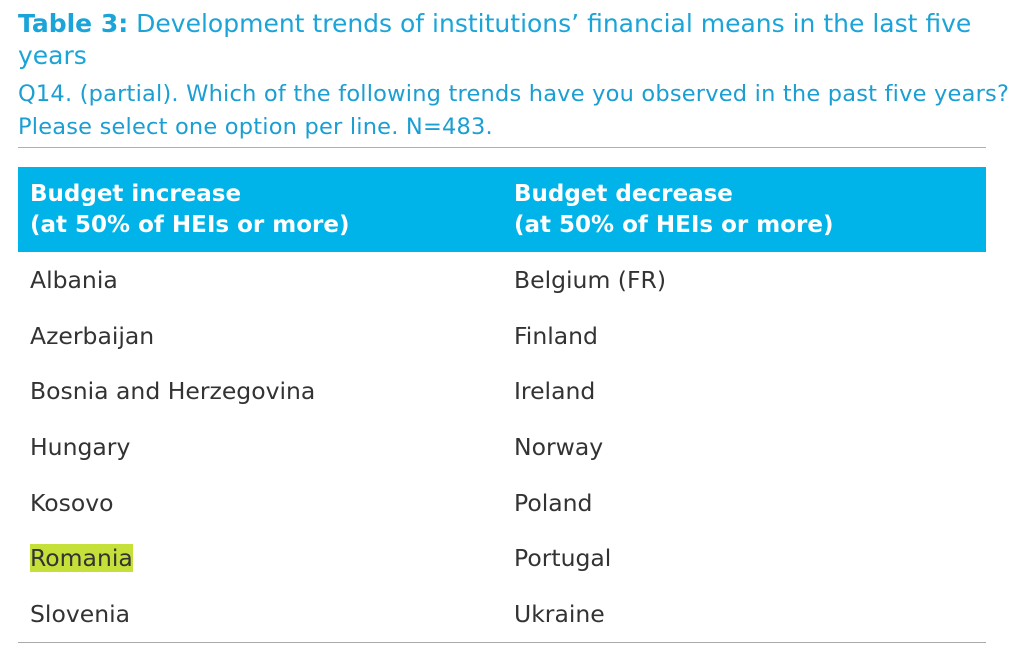  I want to click on cell: Ukraine, so click(744, 614).